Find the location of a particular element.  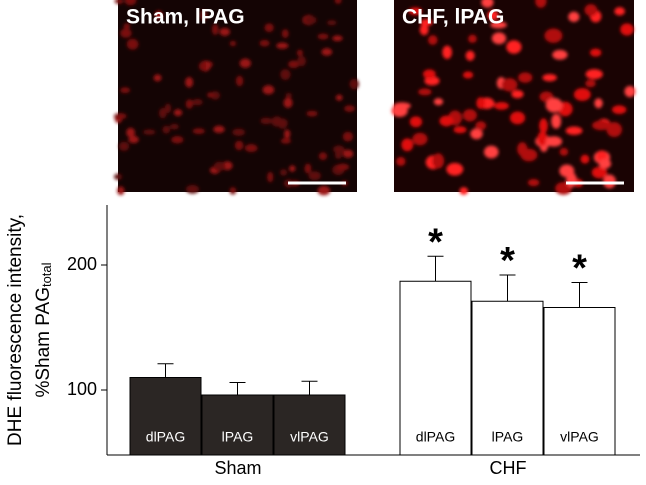

bar-label: vlPAG is located at coordinates (309, 437).